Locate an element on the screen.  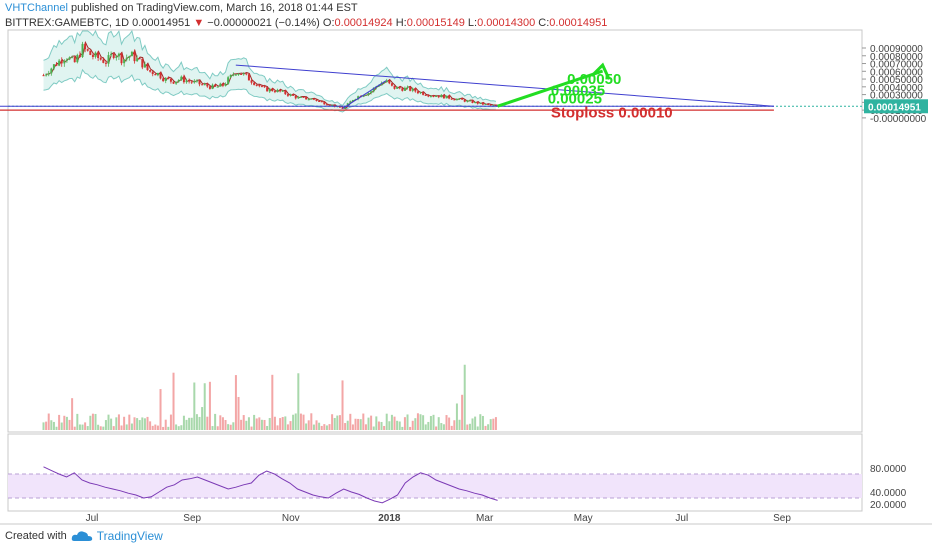
price-tick-label: 0.00050000 is located at coordinates (896, 80).